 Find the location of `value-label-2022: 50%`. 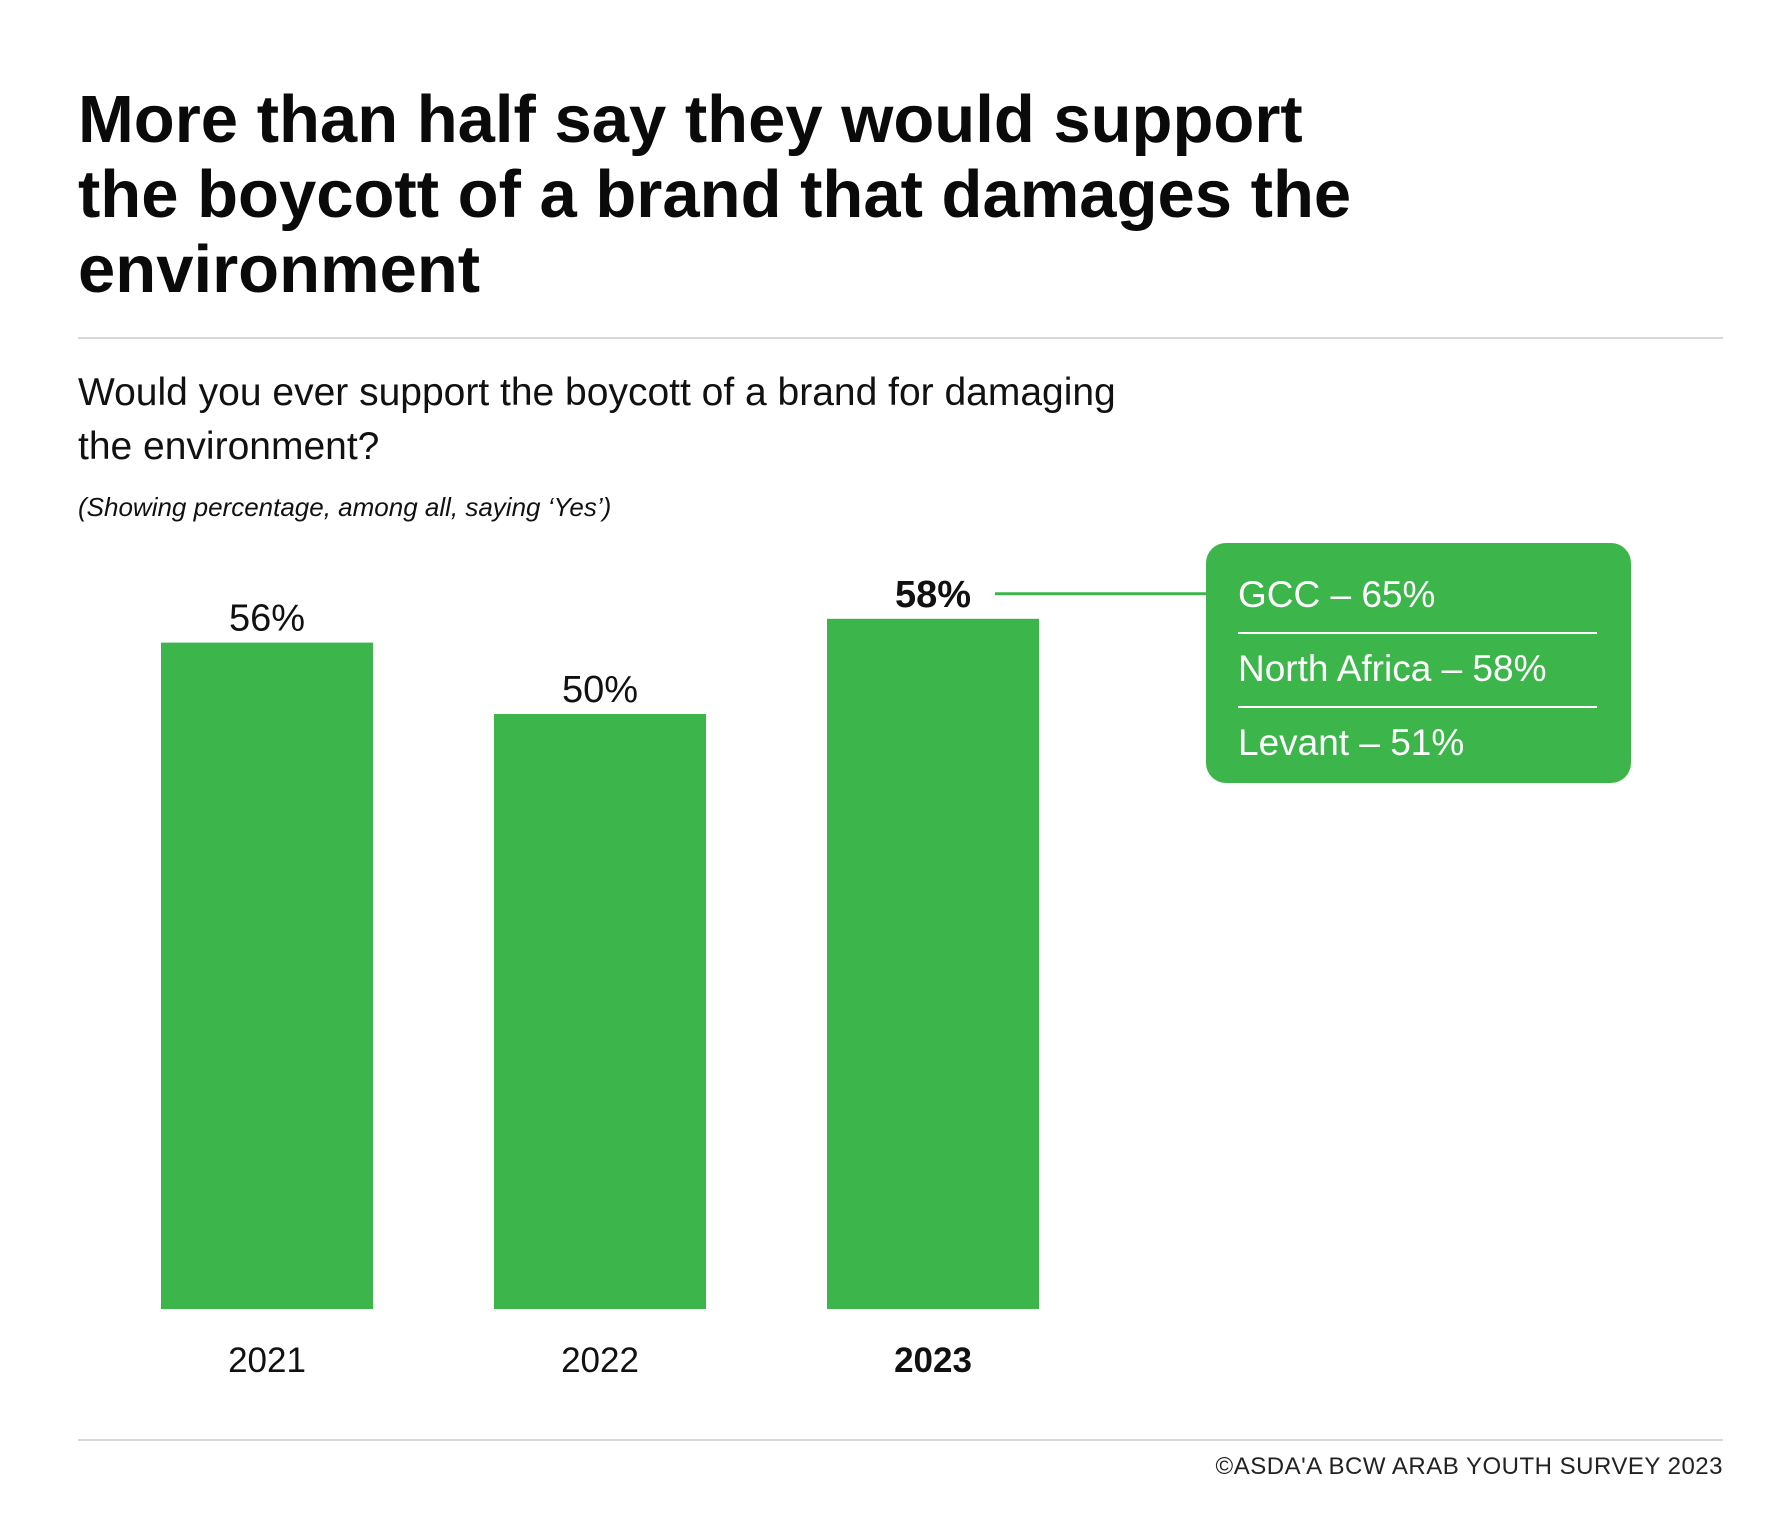

value-label-2022: 50% is located at coordinates (600, 690).